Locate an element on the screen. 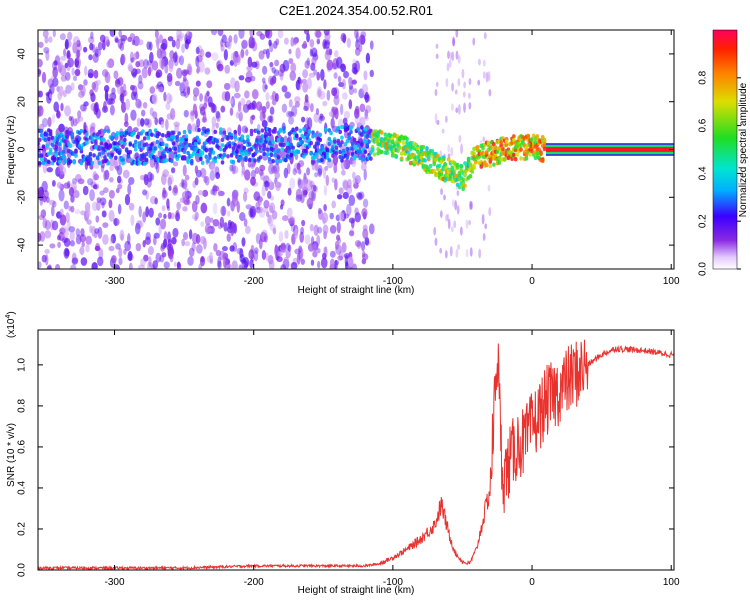 The height and width of the screenshot is (600, 750). svg-text: (x104) is located at coordinates (11, 324).